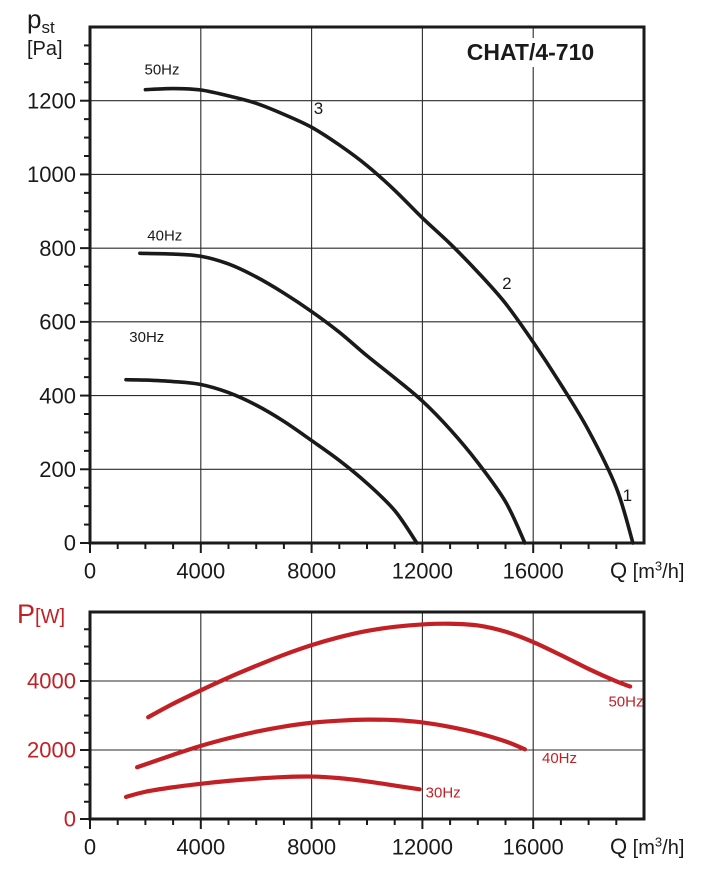  I want to click on y-tick-label: 400, so click(57, 395).